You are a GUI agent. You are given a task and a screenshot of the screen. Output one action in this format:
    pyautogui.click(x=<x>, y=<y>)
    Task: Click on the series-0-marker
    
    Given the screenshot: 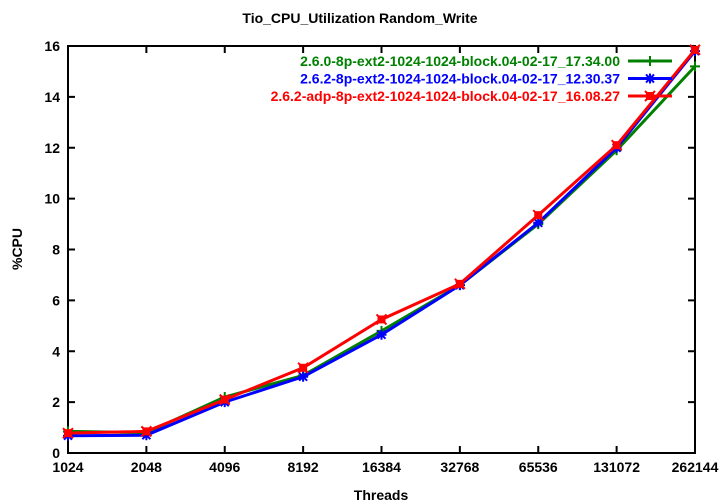 What is the action you would take?
    pyautogui.click(x=695, y=66)
    